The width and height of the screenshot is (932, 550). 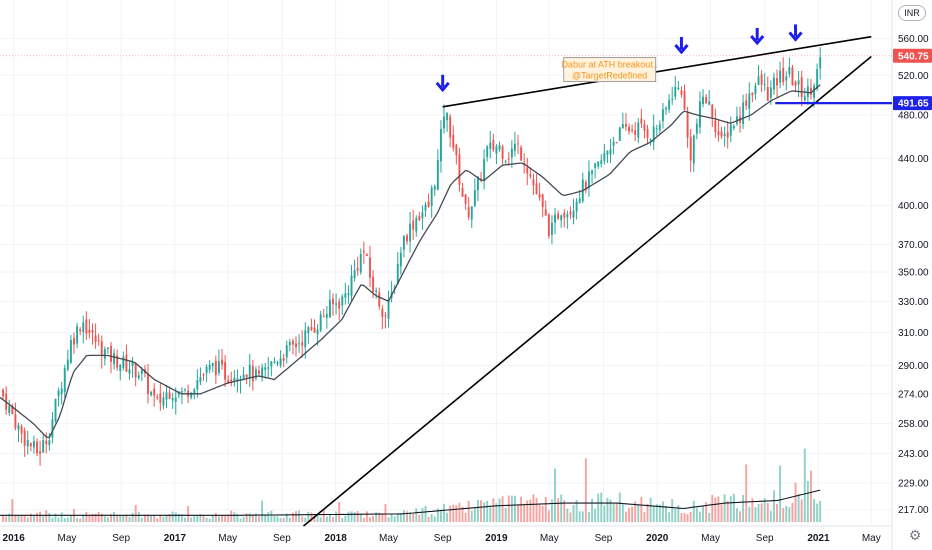 I want to click on x-tick-label: 2020, so click(x=657, y=538).